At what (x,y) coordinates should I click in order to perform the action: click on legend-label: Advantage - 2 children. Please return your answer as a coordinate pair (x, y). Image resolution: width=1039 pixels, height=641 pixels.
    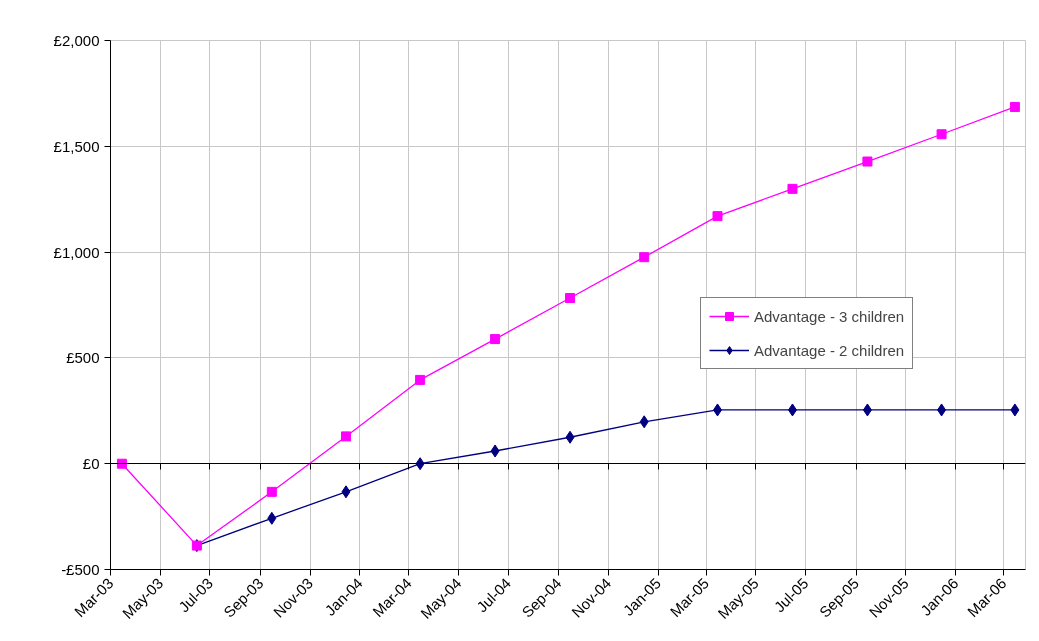
    Looking at the image, I should click on (829, 350).